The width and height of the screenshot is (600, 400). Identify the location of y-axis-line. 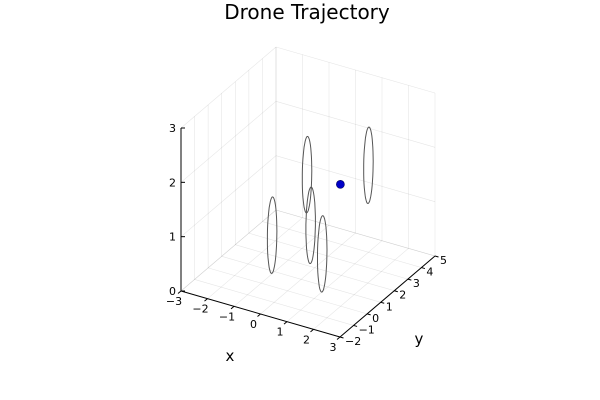
(387, 296).